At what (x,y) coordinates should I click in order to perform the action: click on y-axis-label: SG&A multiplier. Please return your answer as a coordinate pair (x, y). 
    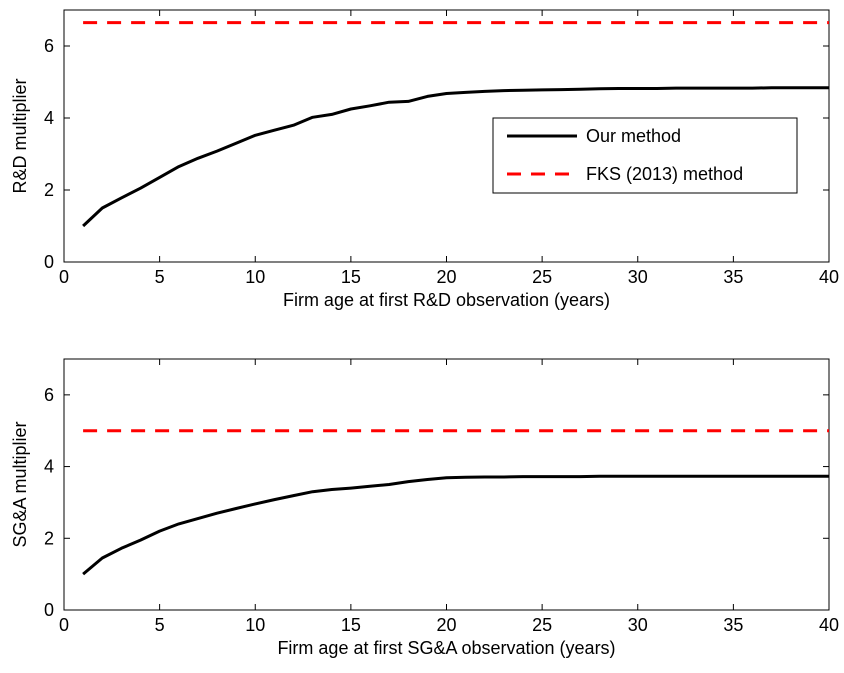
    Looking at the image, I should click on (20, 484).